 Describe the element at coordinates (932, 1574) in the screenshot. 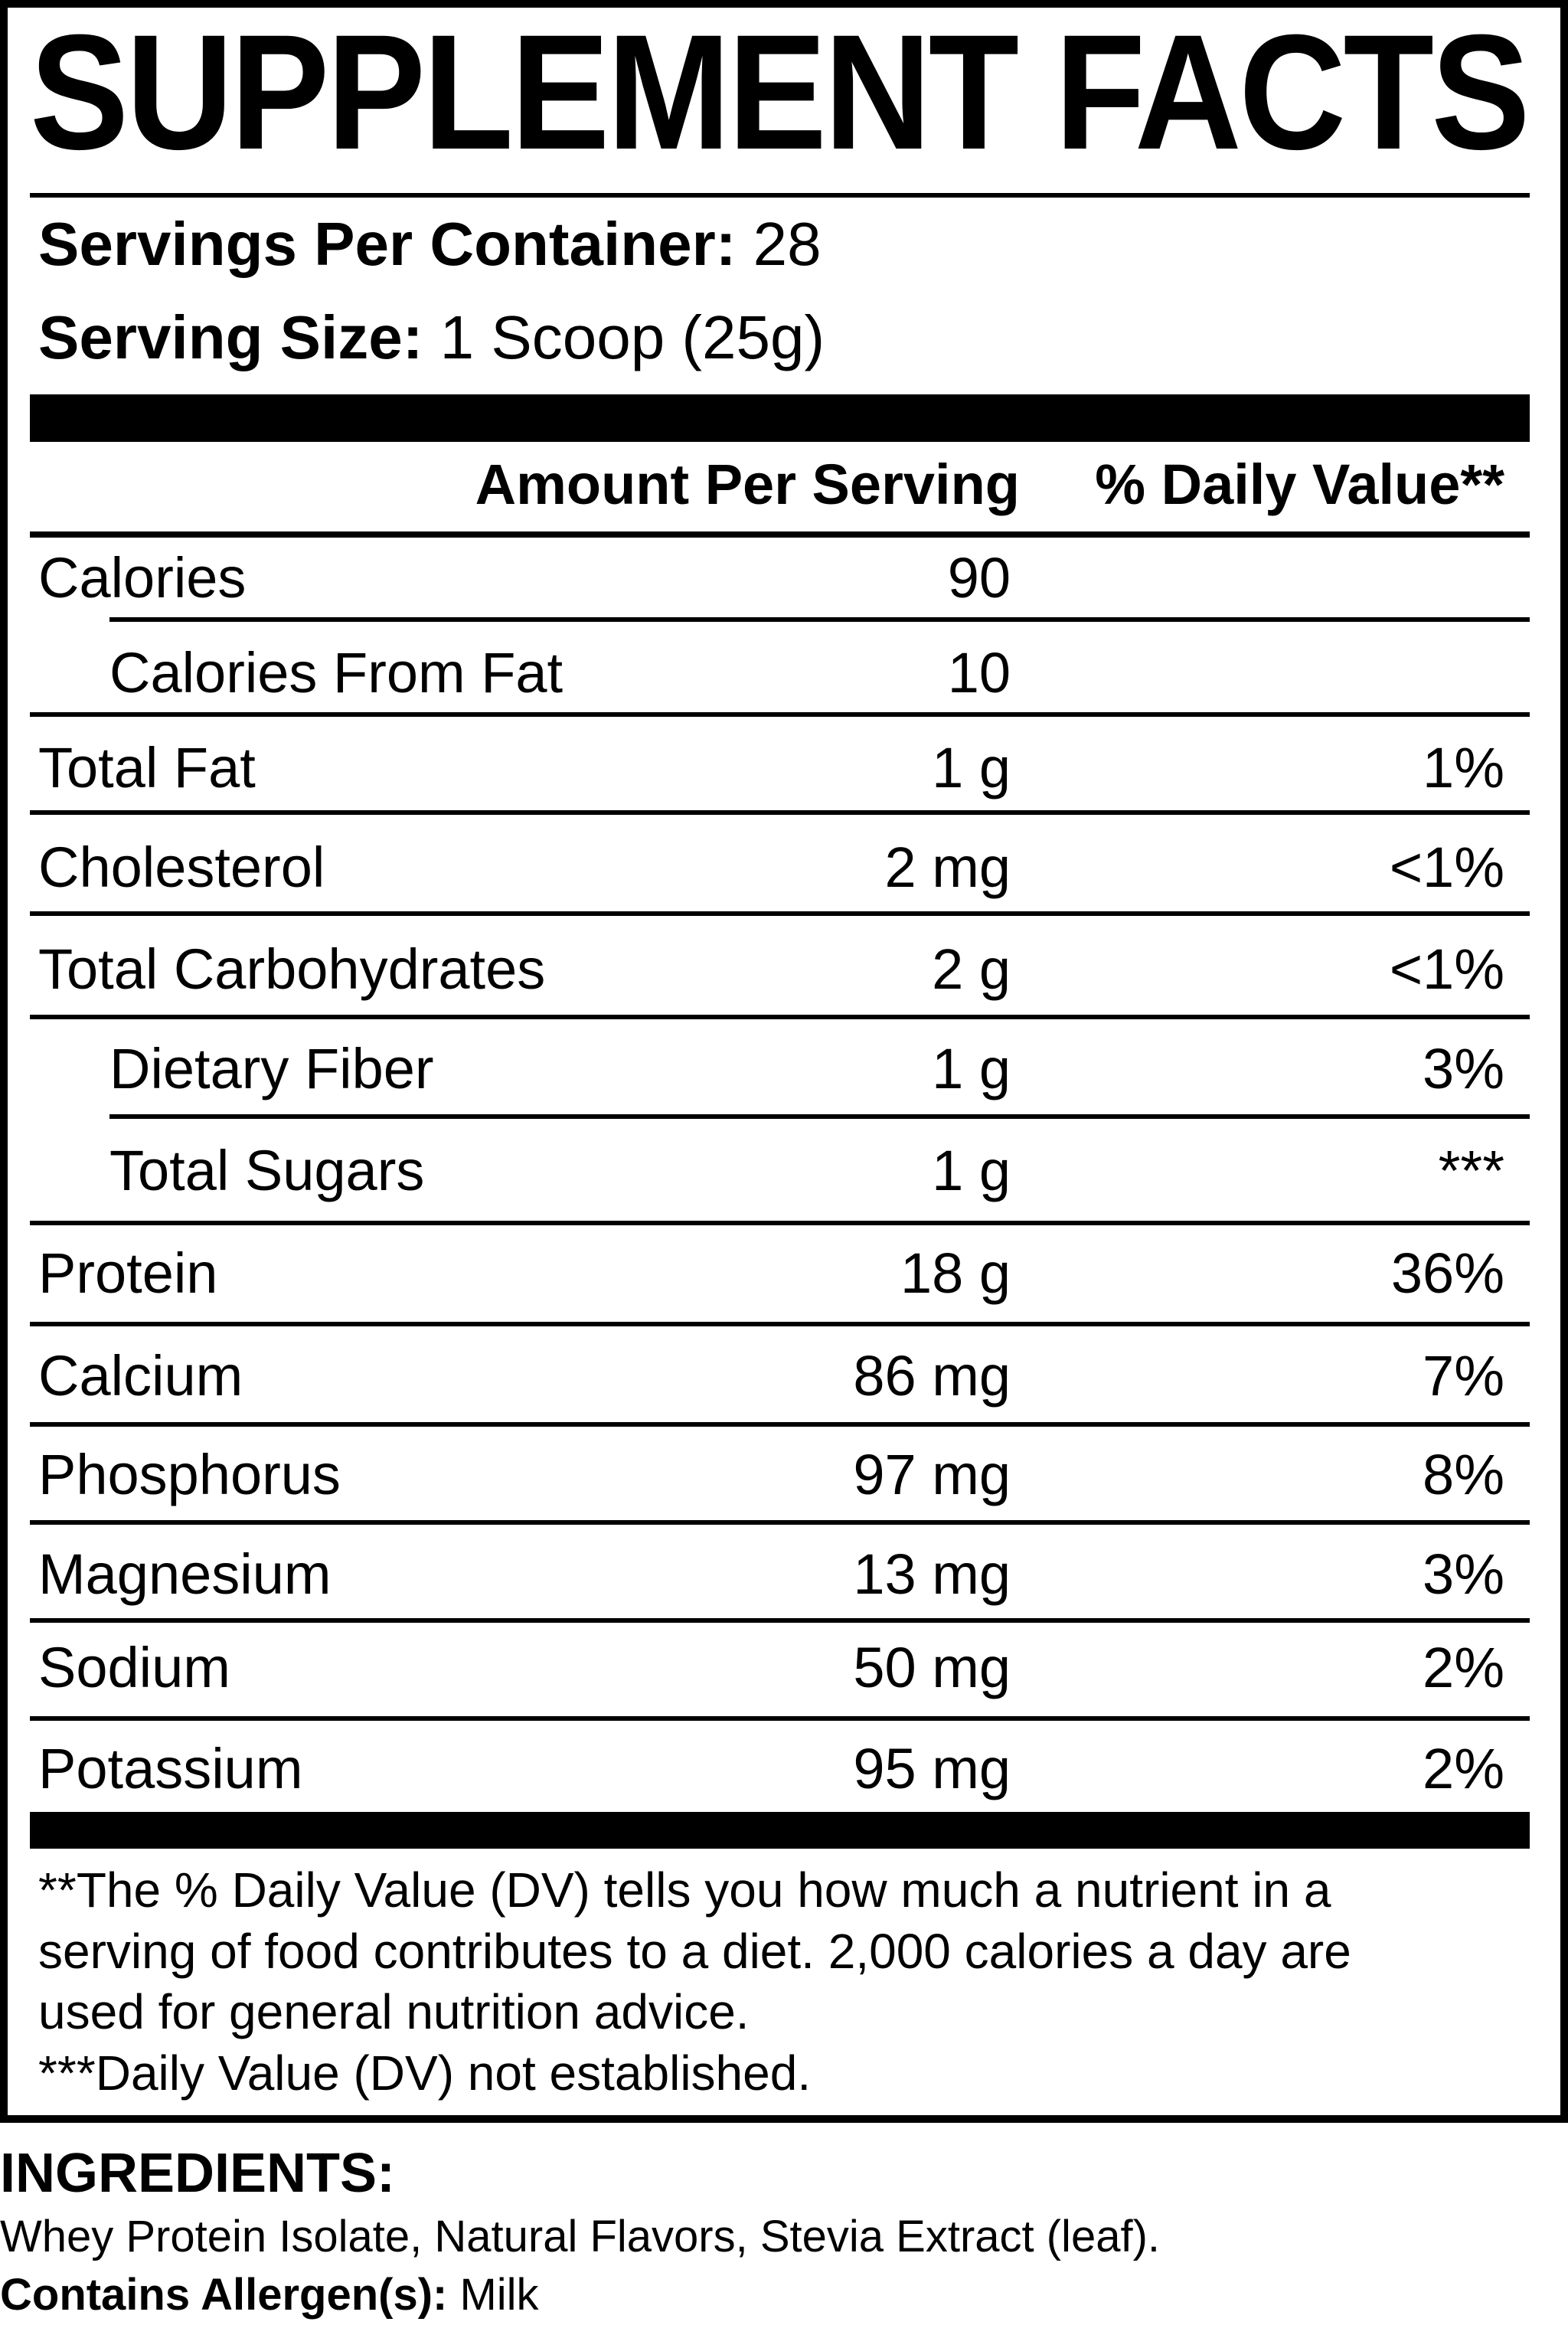

I see `nutrient-amount: 13 mg` at that location.